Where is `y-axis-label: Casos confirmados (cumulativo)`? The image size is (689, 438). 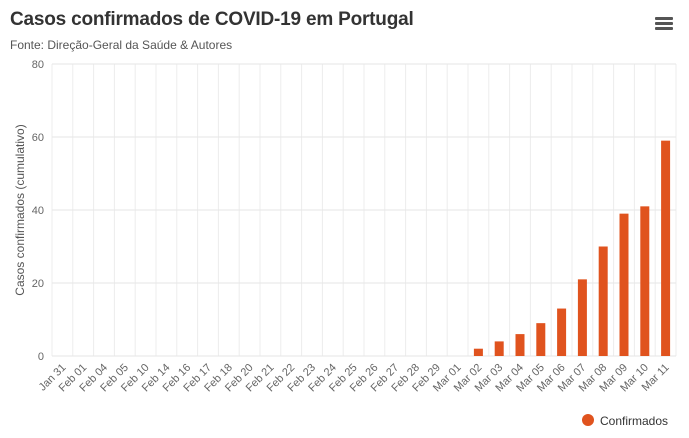 y-axis-label: Casos confirmados (cumulativo) is located at coordinates (20, 209).